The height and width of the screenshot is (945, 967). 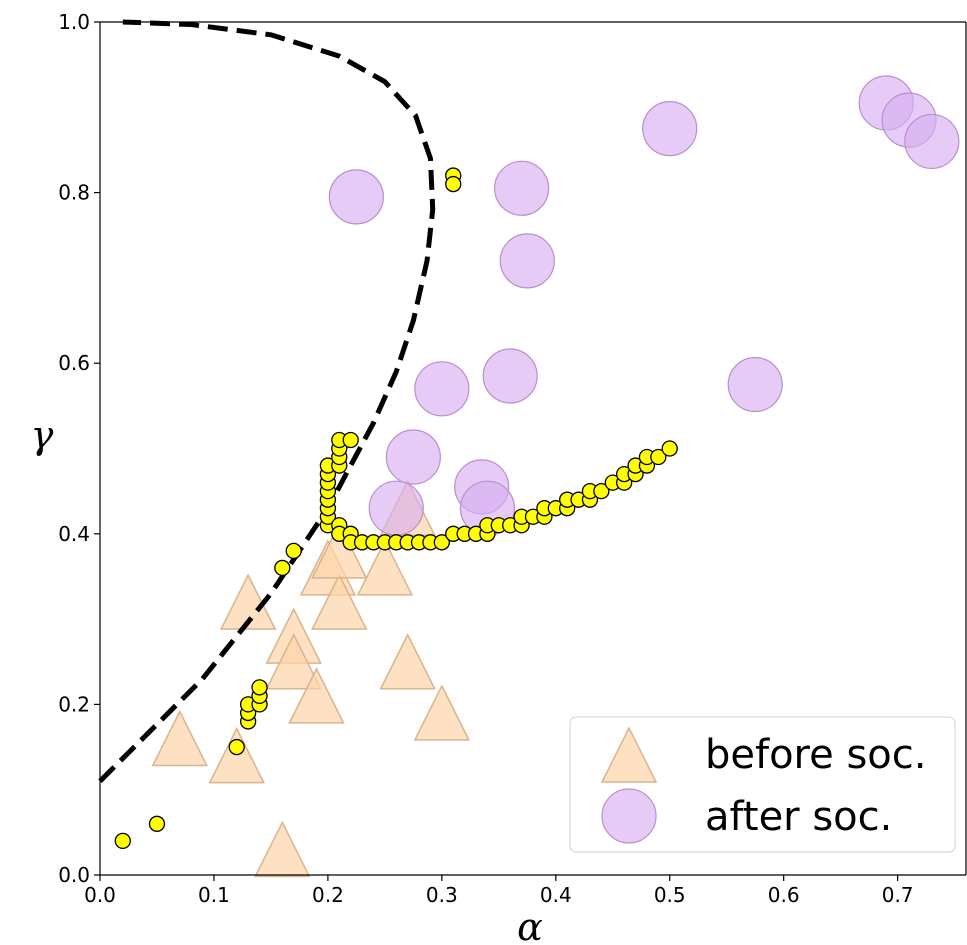 I want to click on legend: before soc. after soc., so click(x=762, y=784).